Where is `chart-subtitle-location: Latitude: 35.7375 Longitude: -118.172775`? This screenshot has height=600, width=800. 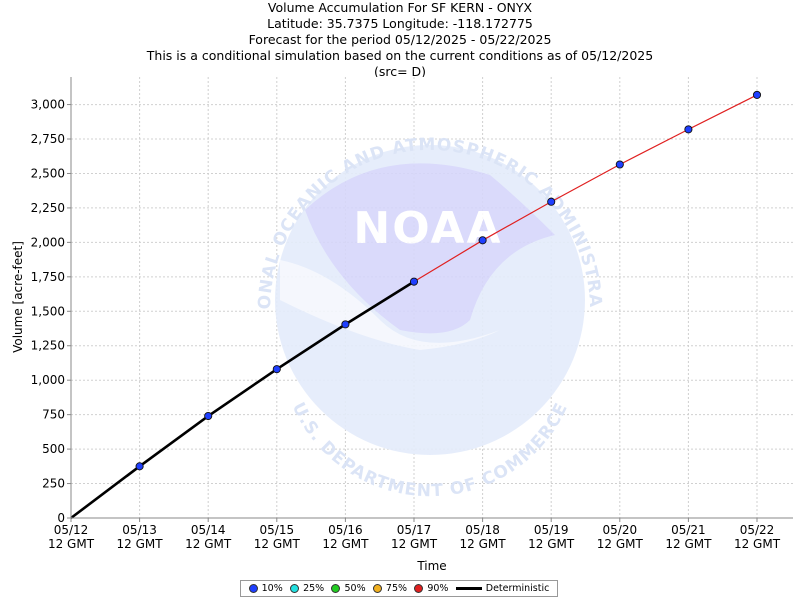
chart-subtitle-location: Latitude: 35.7375 Longitude: -118.172775 is located at coordinates (400, 23).